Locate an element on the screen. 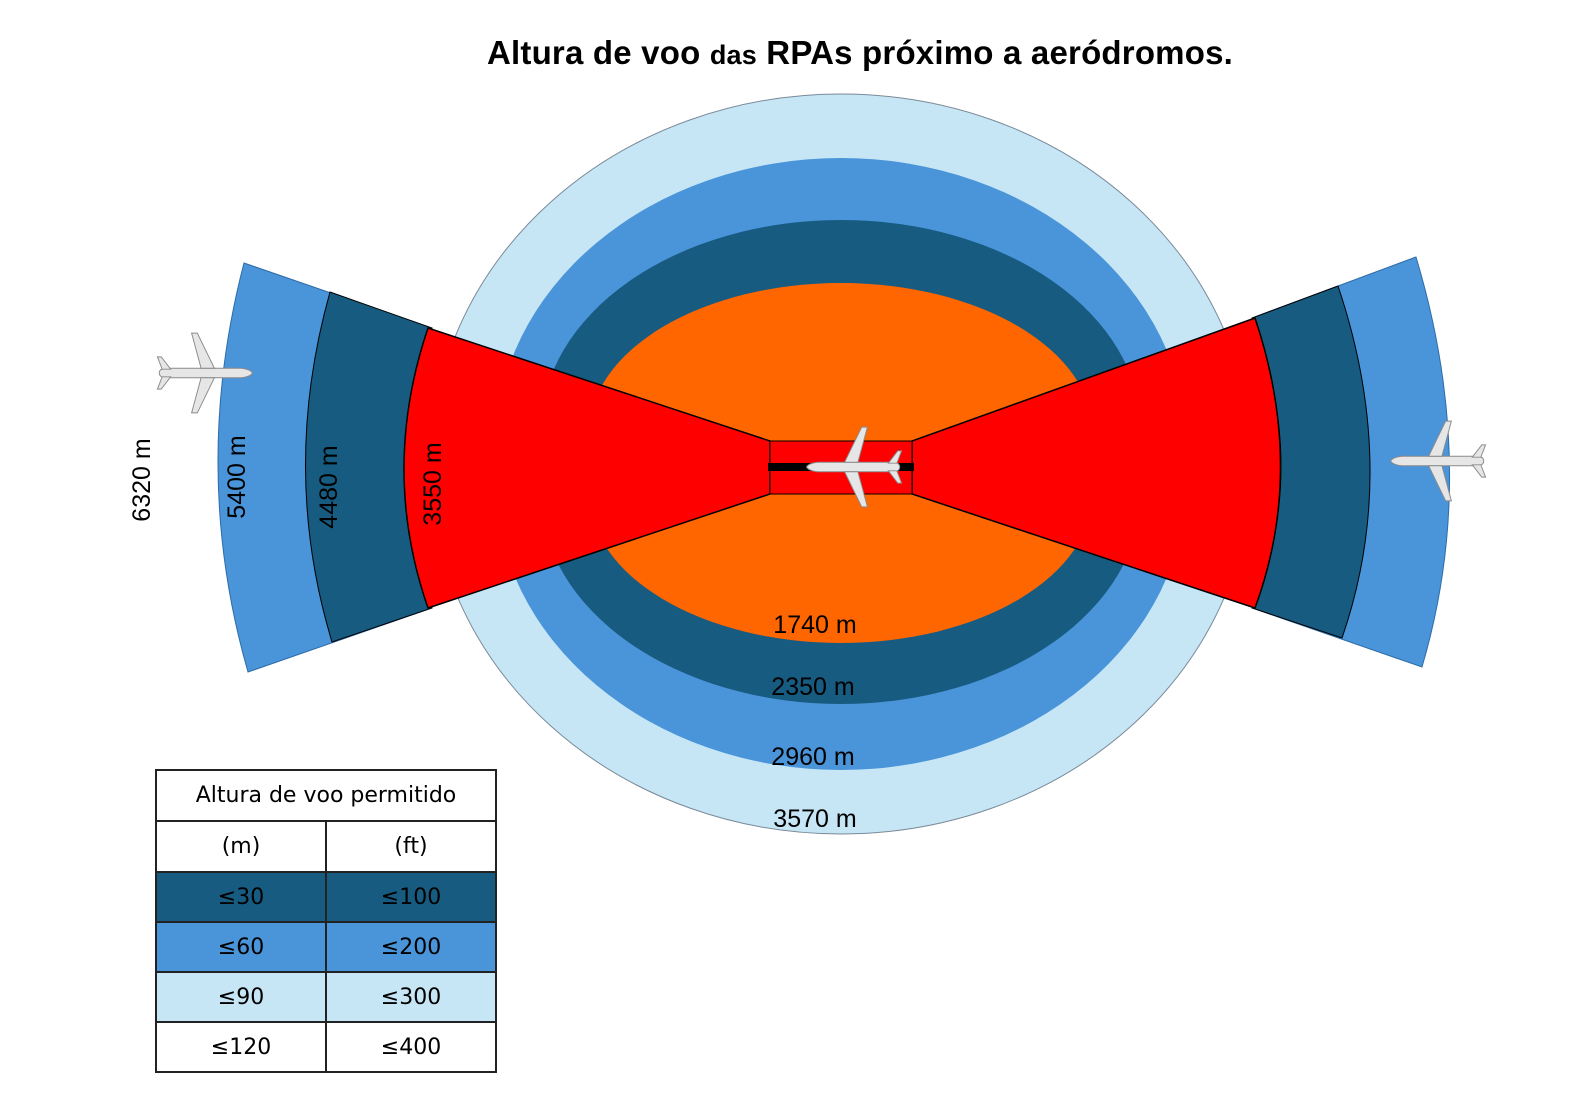  airplane-icon-runway is located at coordinates (854, 467).